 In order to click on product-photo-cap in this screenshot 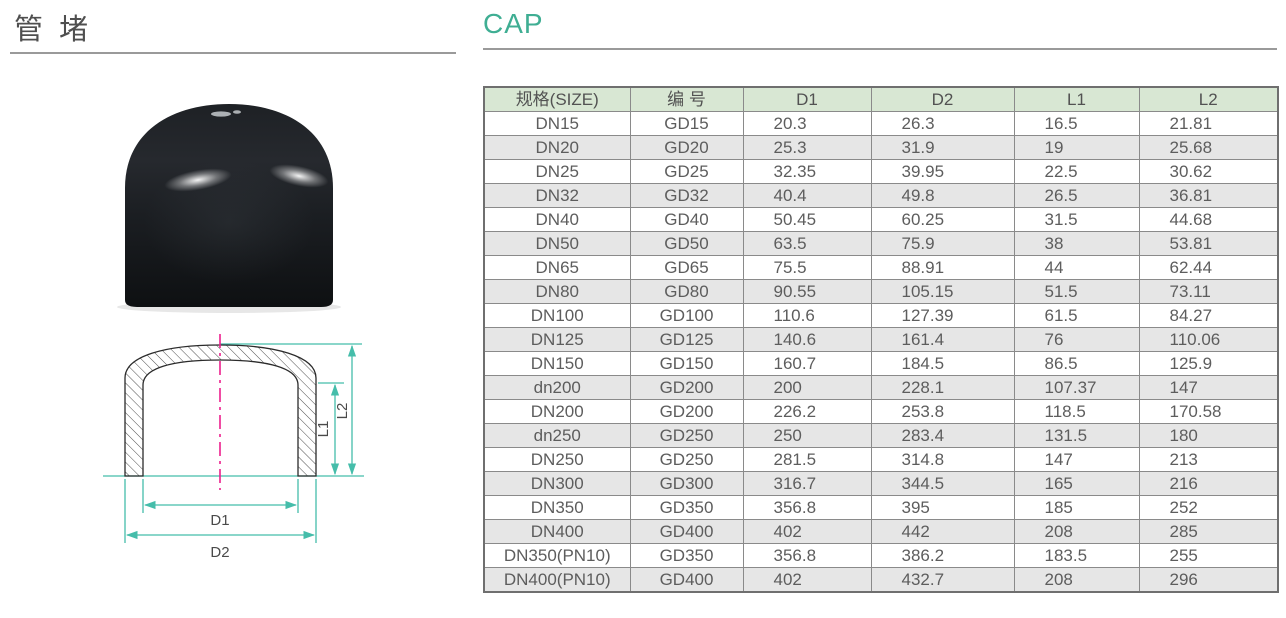, I will do `click(229, 205)`.